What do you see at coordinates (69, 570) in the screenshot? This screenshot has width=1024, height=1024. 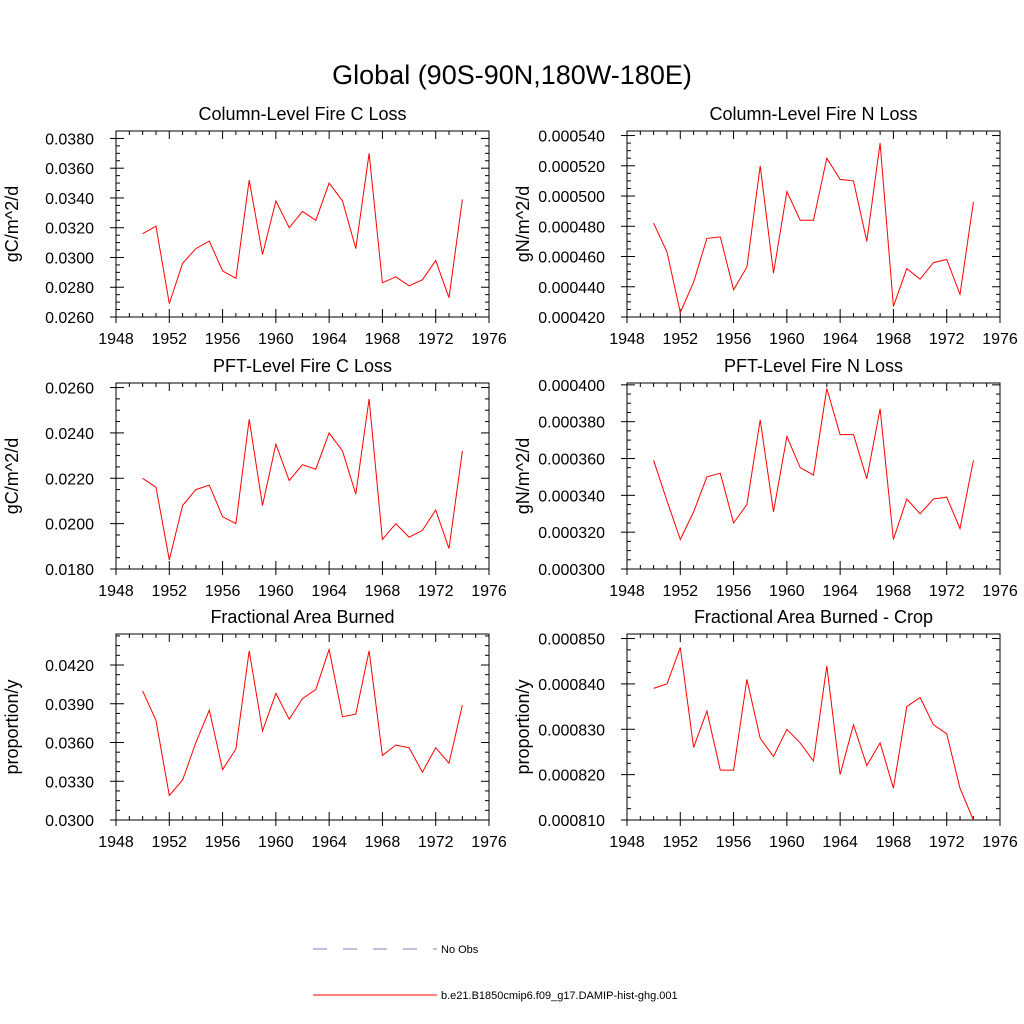 I see `y-tick-label: 0.0180` at bounding box center [69, 570].